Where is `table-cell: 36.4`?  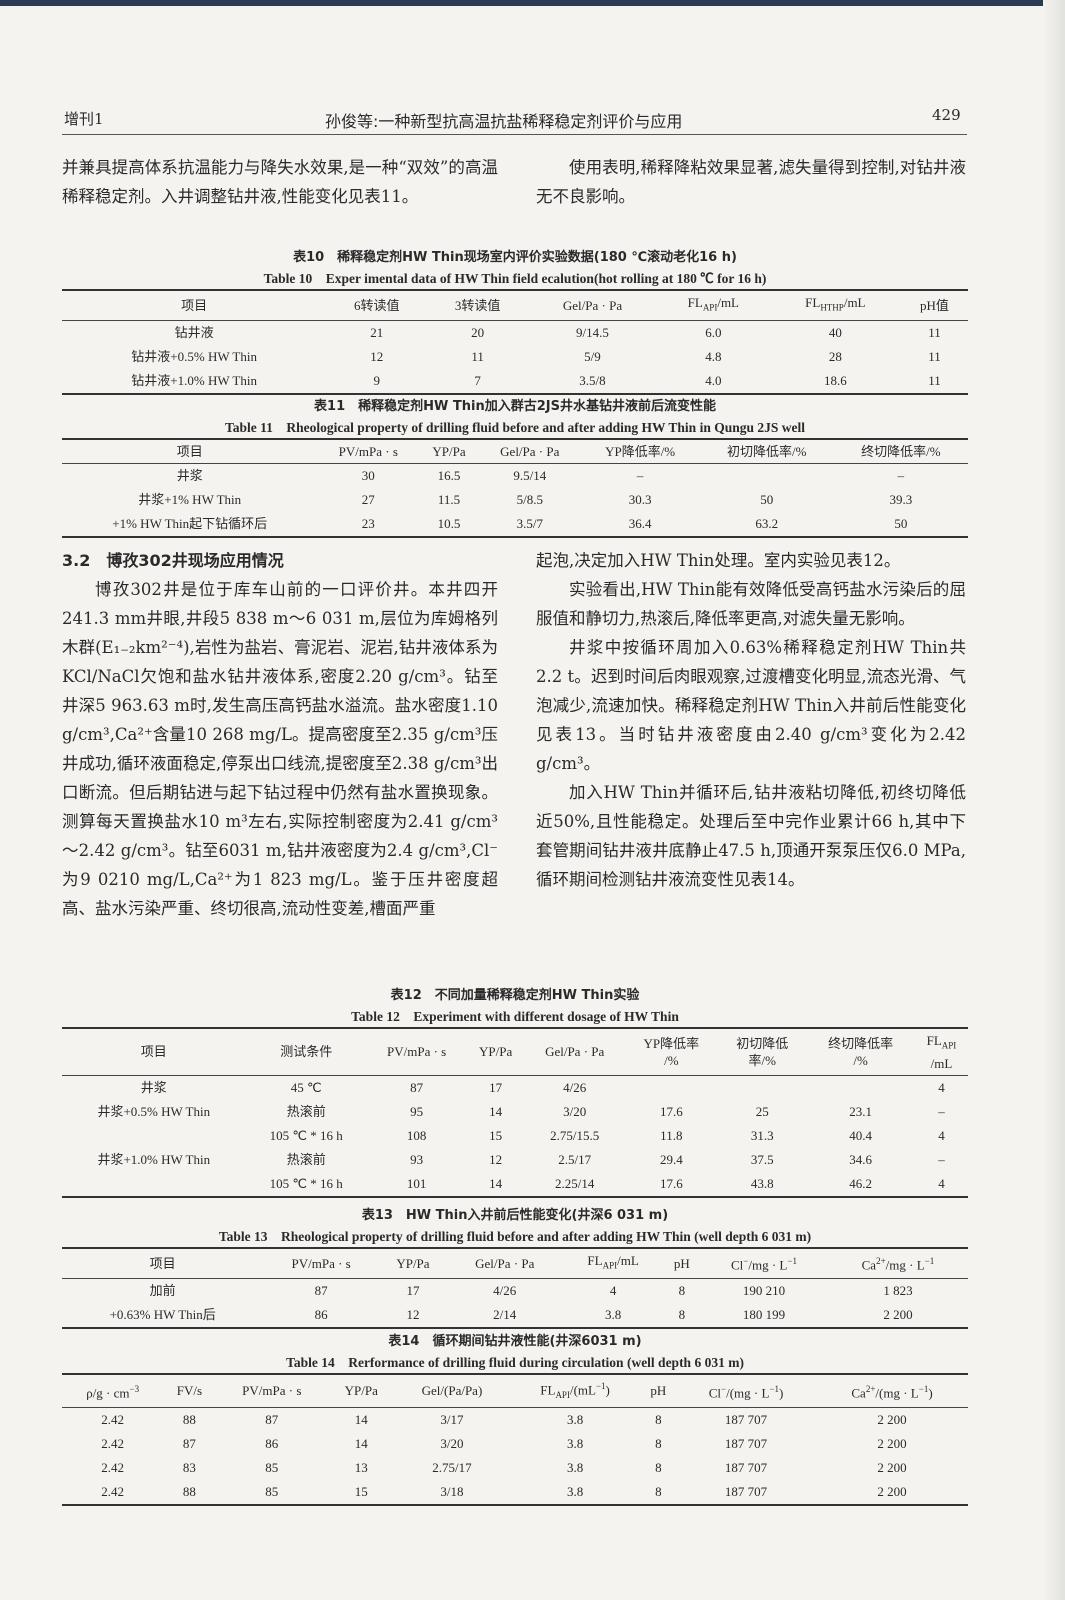 table-cell: 36.4 is located at coordinates (640, 523).